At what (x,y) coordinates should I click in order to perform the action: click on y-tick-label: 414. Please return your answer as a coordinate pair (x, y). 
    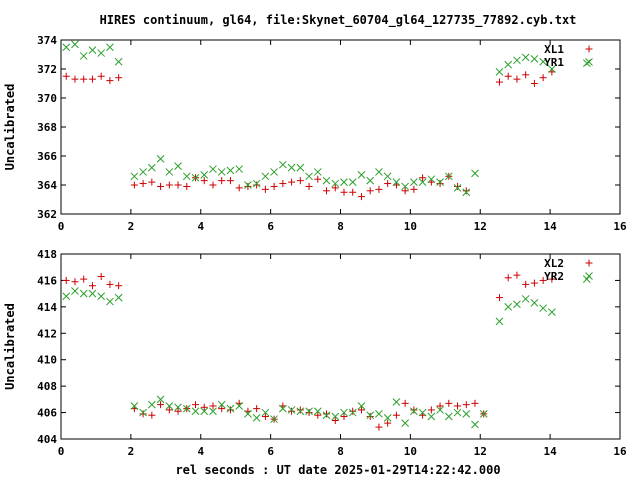
    Looking at the image, I should click on (47, 307).